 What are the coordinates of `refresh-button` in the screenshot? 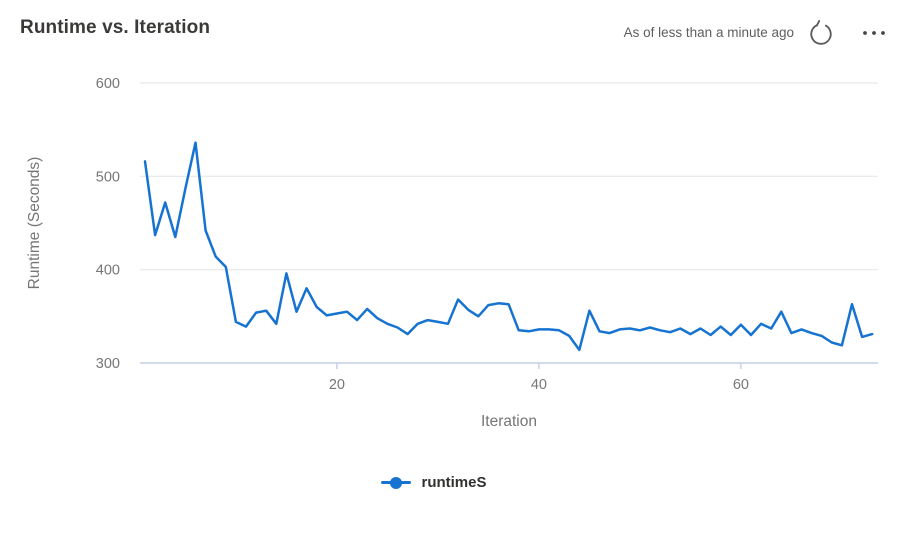 It's located at (821, 33).